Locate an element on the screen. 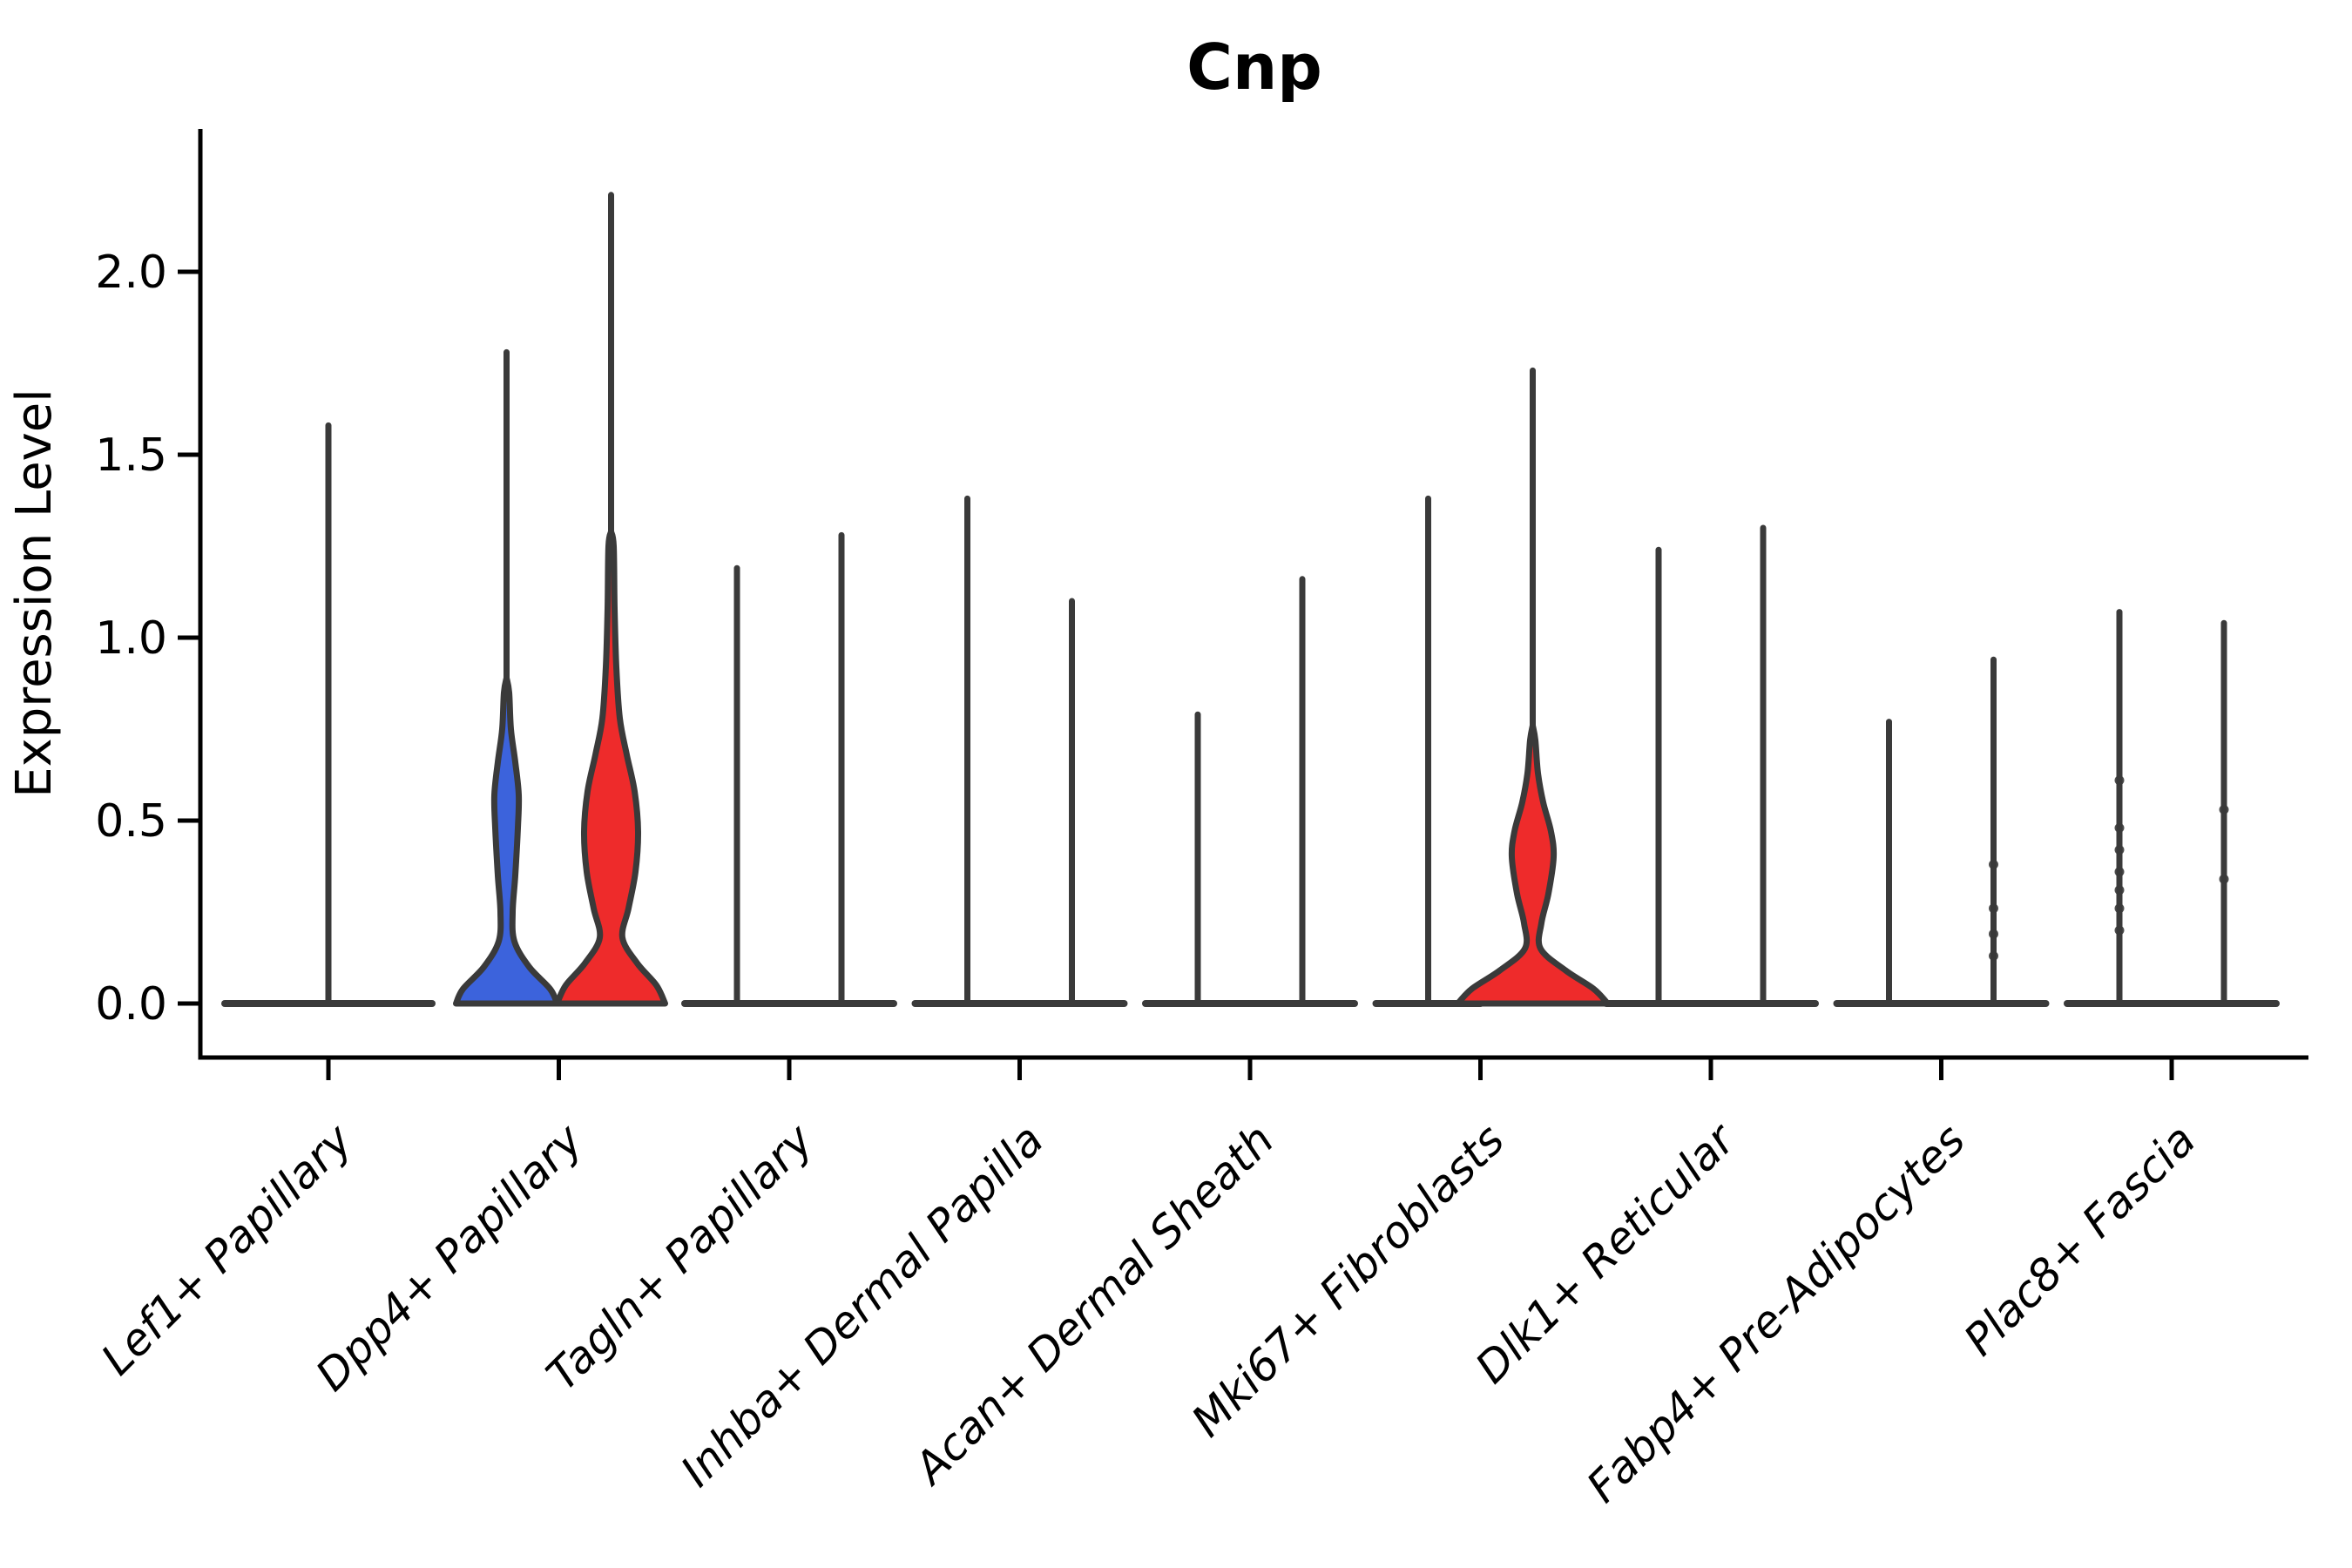 The width and height of the screenshot is (2352, 1568). chart-title: Cnp is located at coordinates (1254, 67).